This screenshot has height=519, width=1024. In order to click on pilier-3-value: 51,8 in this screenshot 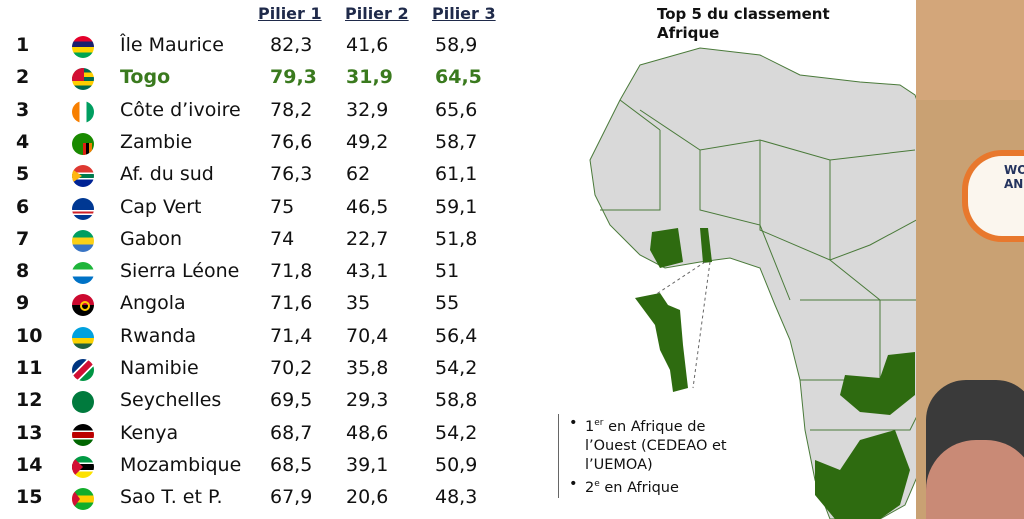, I will do `click(456, 238)`.